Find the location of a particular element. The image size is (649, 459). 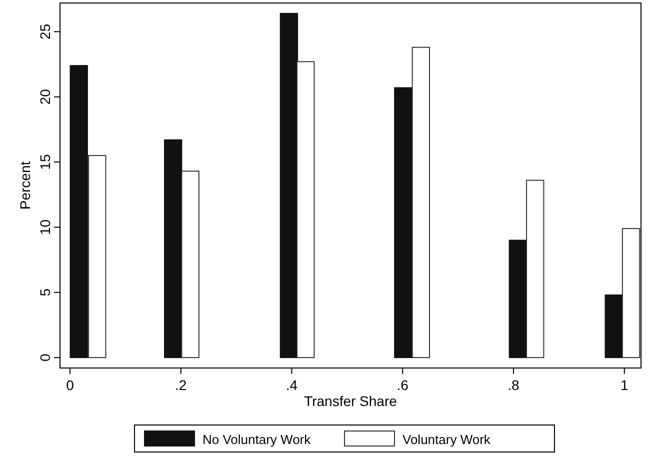

legend-label: Voluntary Work is located at coordinates (446, 439).